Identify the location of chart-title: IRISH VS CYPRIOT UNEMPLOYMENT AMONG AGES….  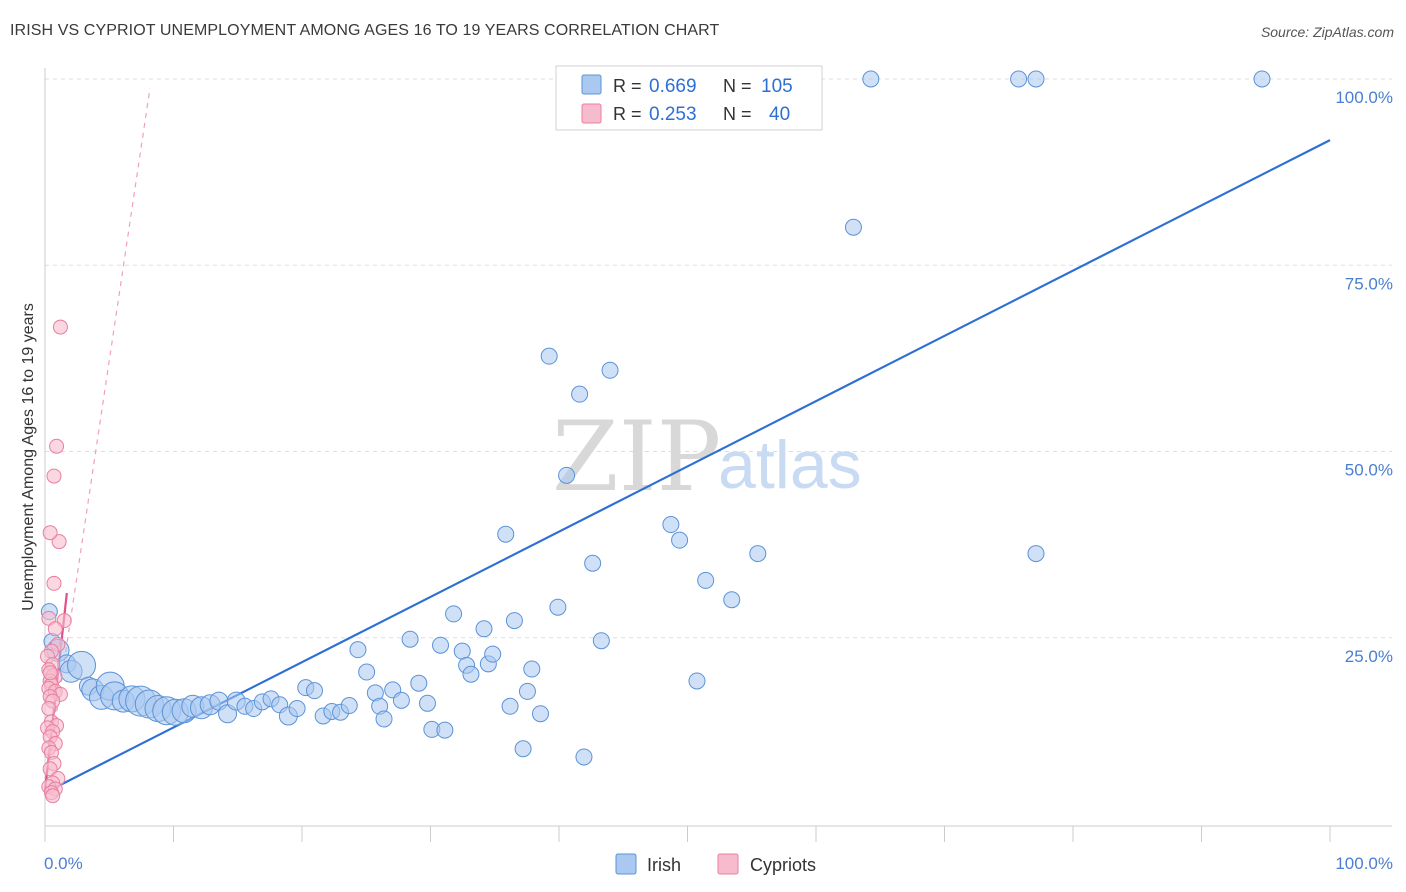
(365, 30).